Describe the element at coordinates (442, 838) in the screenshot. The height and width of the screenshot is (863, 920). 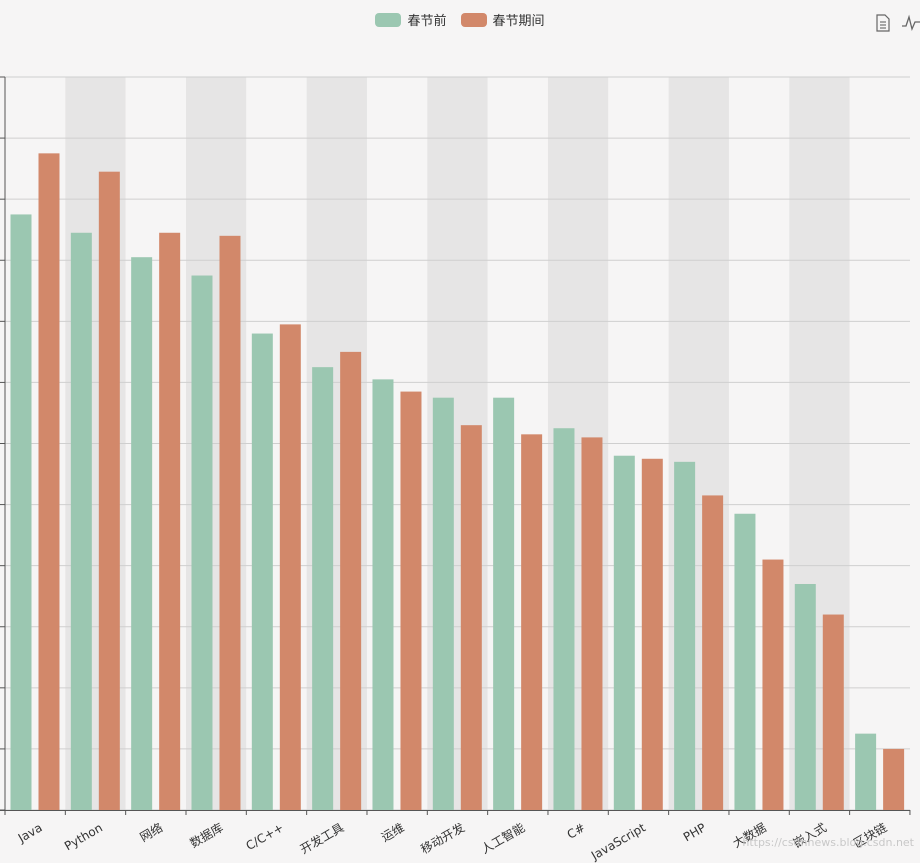
I see `x-tick-label: 移动开发` at that location.